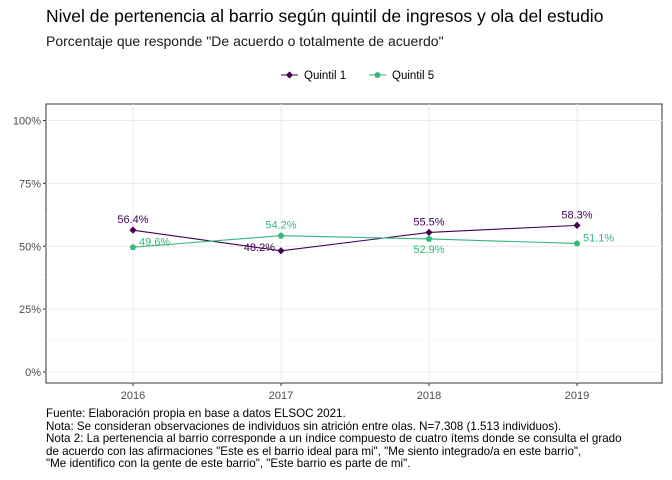  Describe the element at coordinates (30, 310) in the screenshot. I see `y-tick-label: 25%` at that location.